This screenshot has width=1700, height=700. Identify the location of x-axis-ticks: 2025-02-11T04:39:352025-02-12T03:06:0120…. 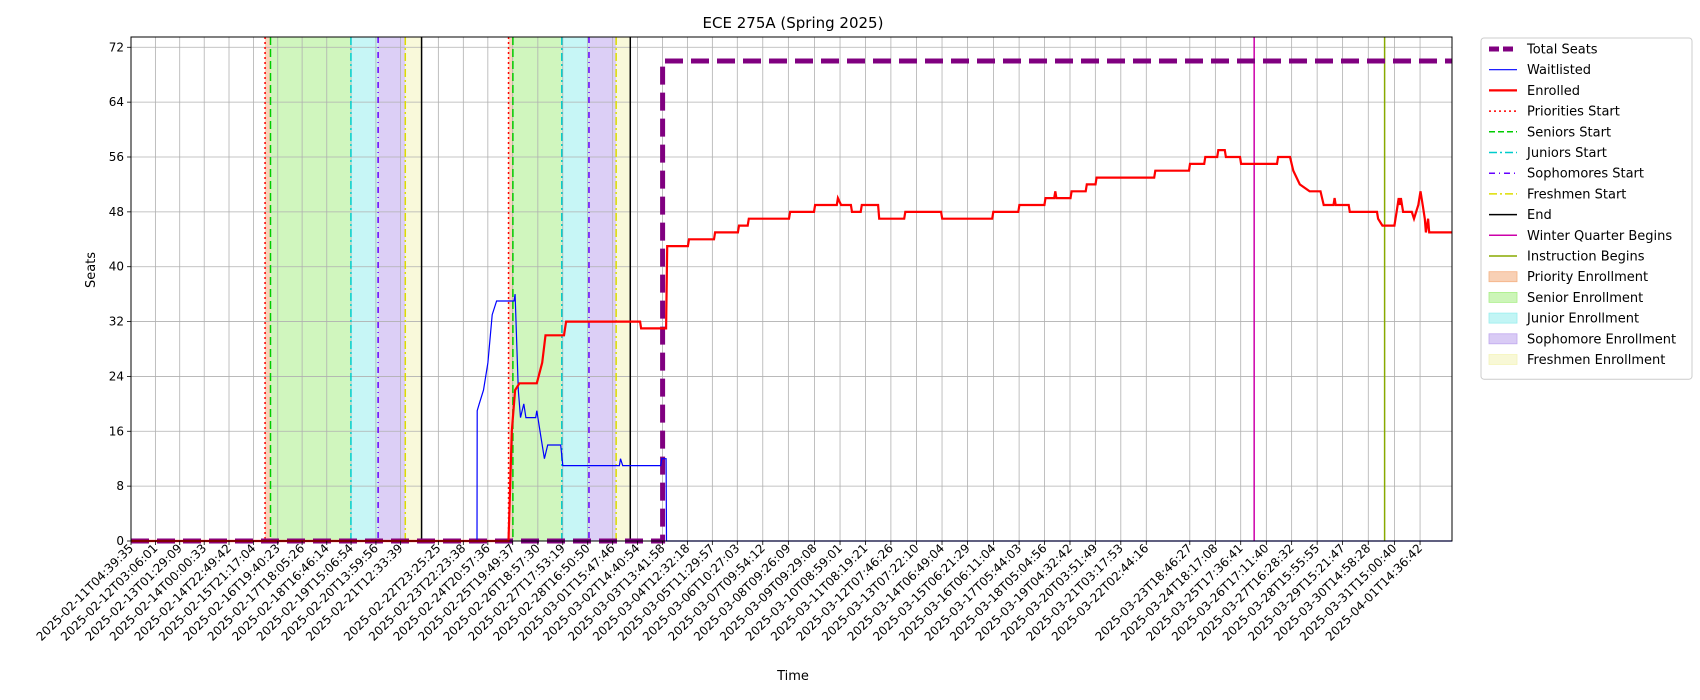
(729, 592).